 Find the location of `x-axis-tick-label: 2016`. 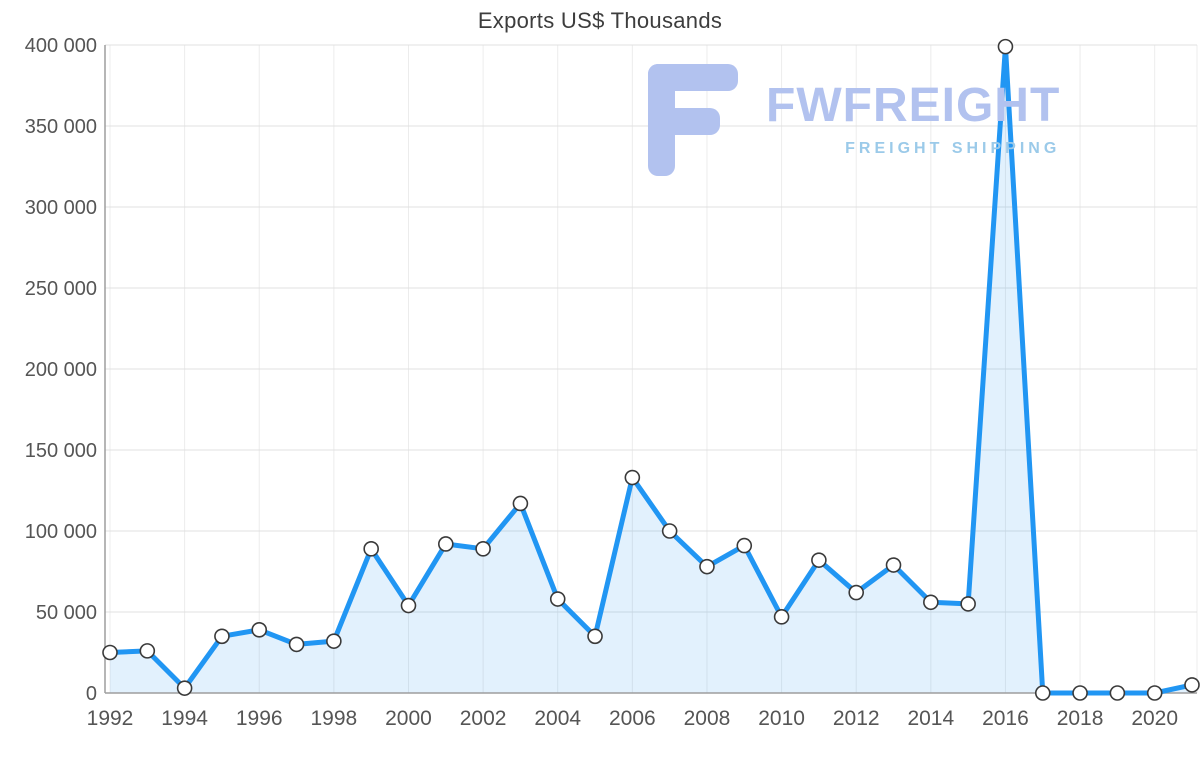

x-axis-tick-label: 2016 is located at coordinates (1005, 718).